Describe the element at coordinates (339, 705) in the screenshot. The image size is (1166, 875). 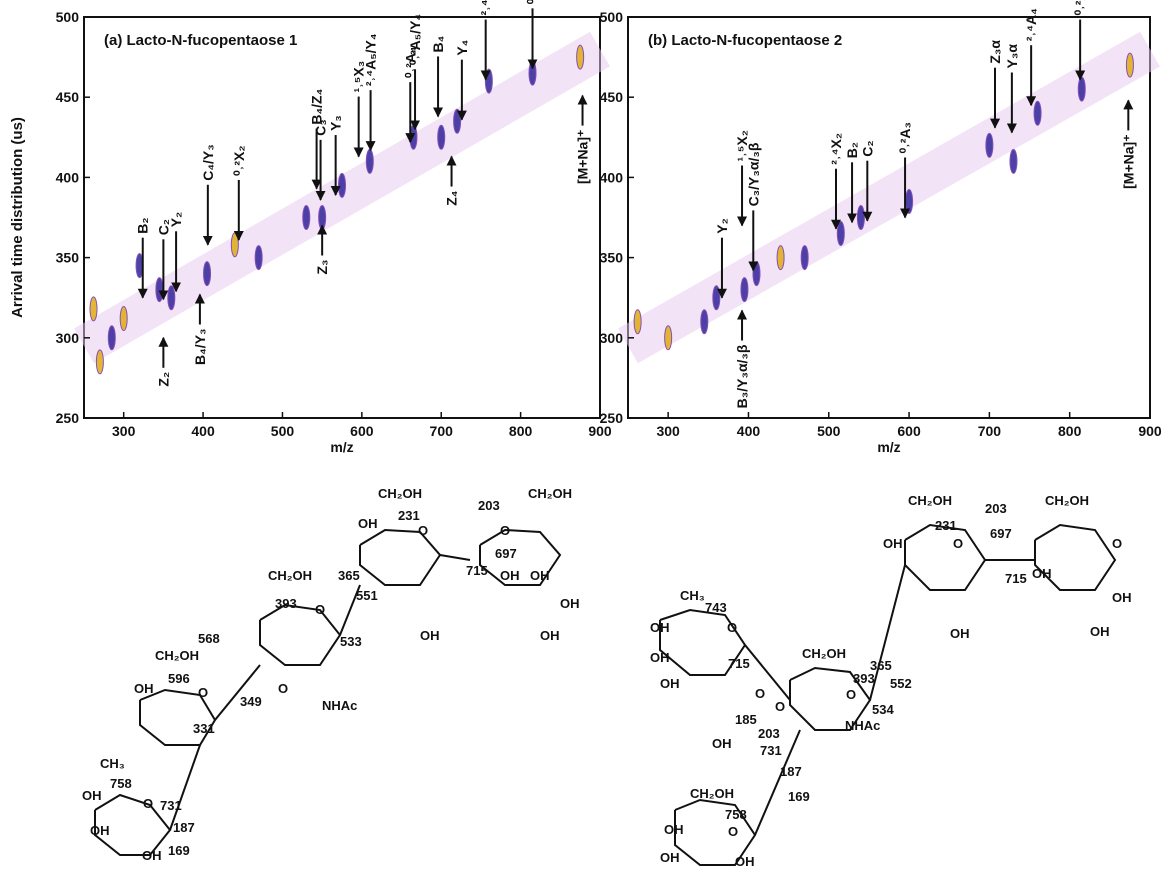
I see `structure-label: NHAc` at that location.